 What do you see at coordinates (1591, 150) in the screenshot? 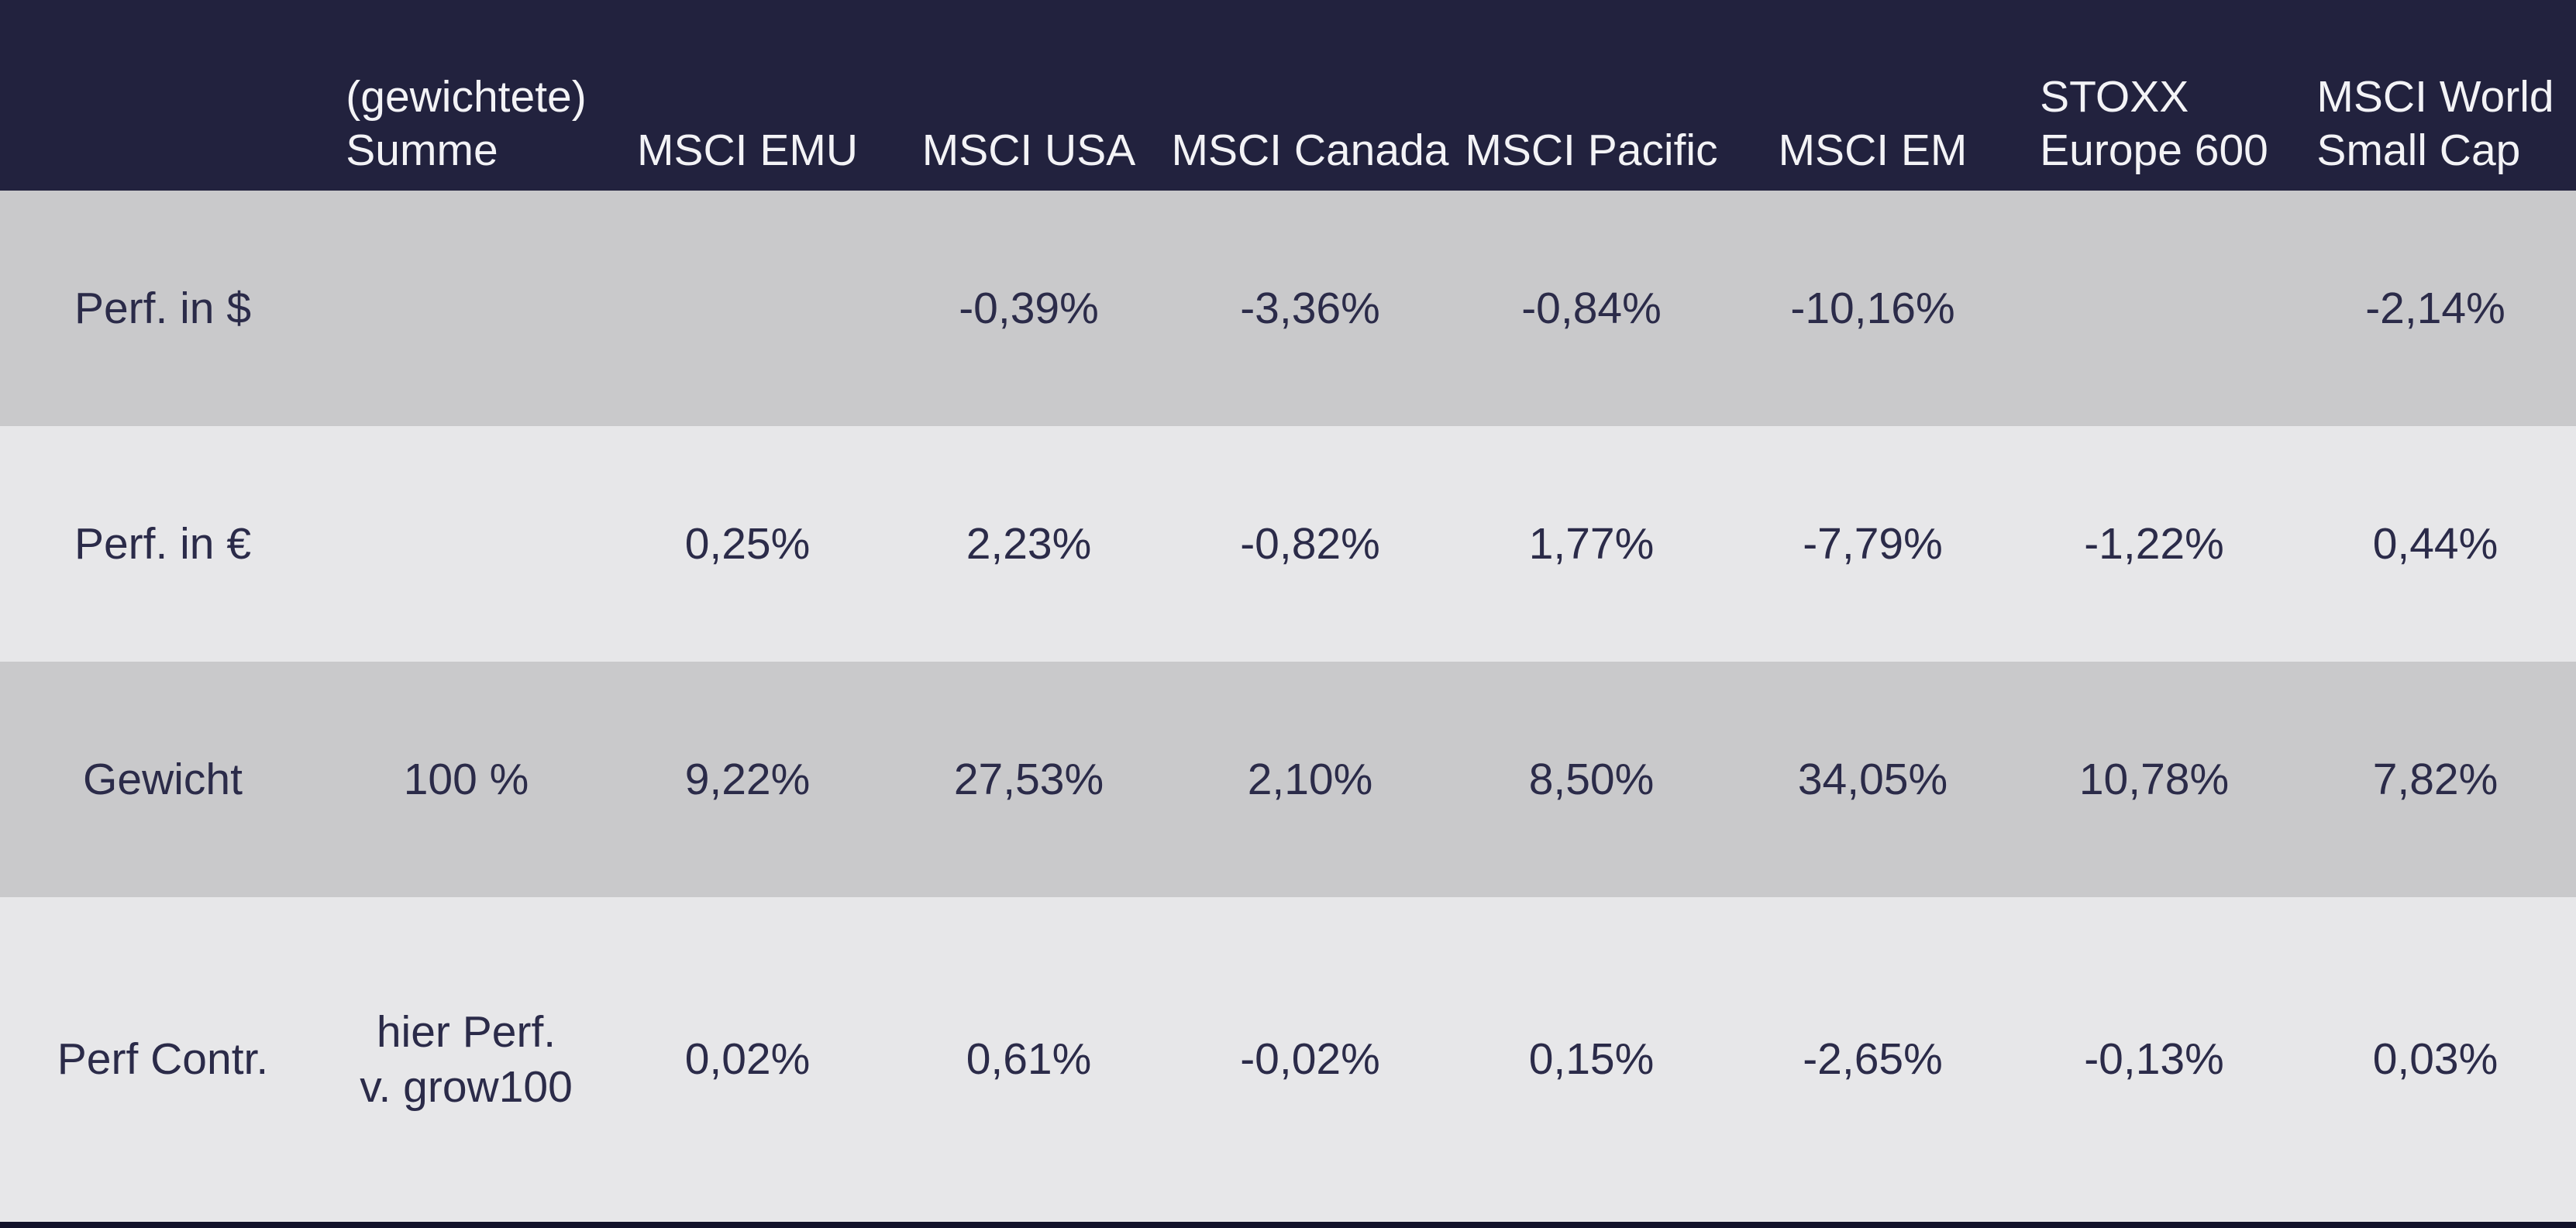
I see `header-label: MSCI Pacific` at bounding box center [1591, 150].